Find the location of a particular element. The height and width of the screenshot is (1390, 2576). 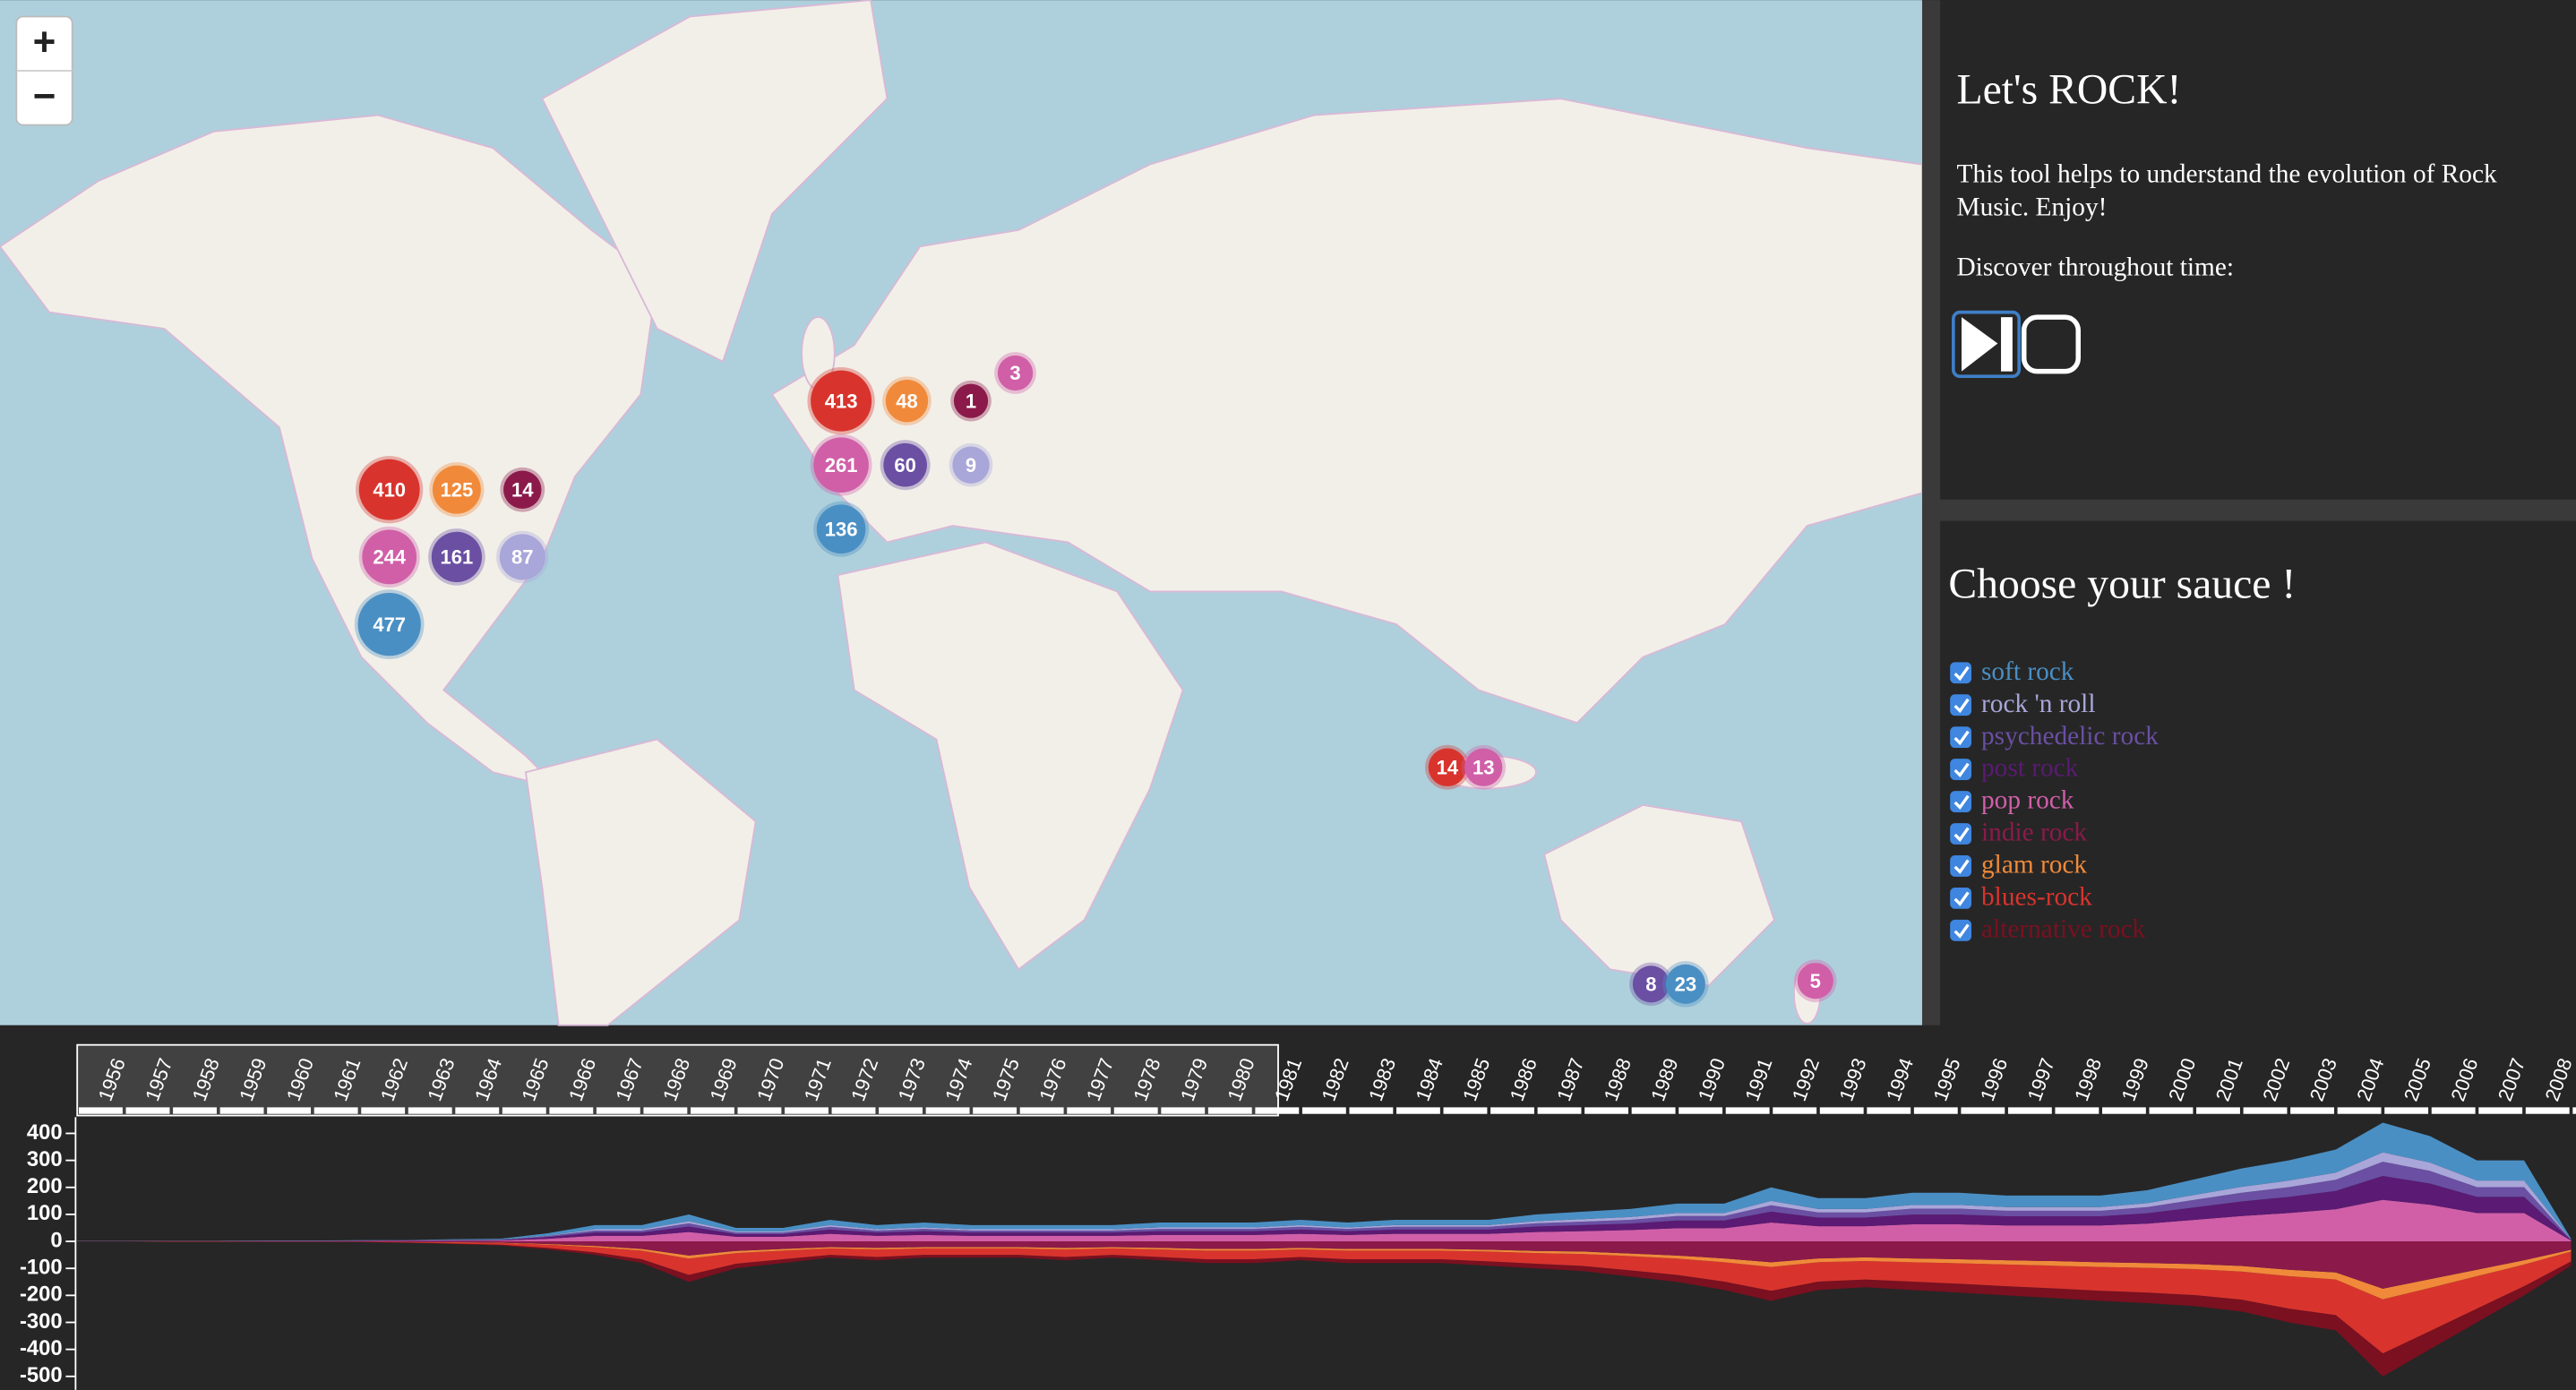

legend-item: pop rock is located at coordinates (2012, 800).